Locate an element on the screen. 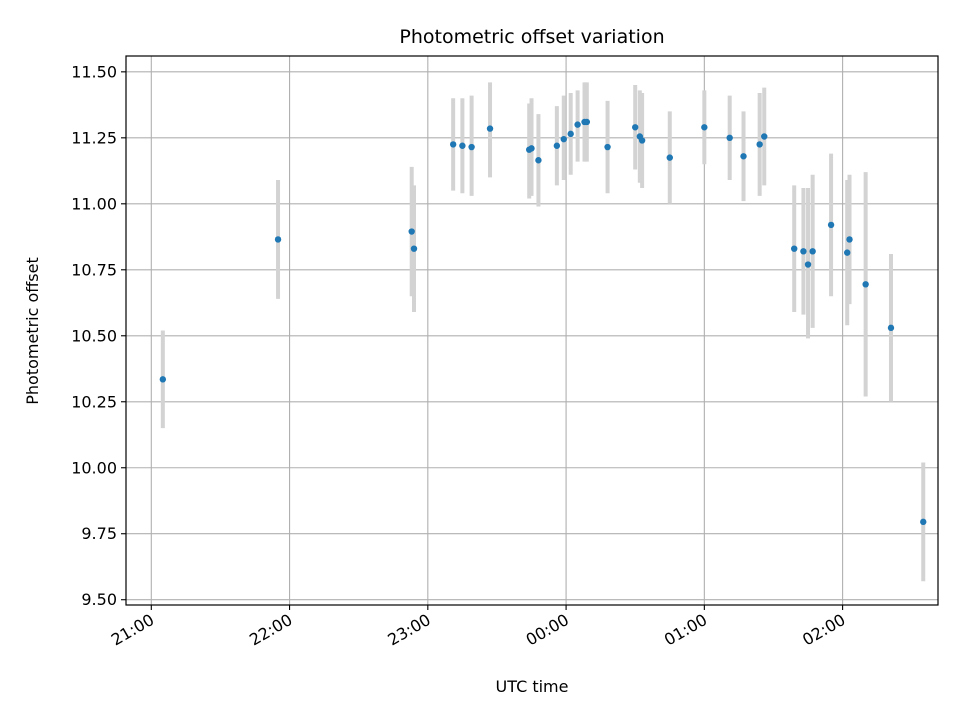 The height and width of the screenshot is (720, 960). chart-title: Photometric offset variation is located at coordinates (531, 37).